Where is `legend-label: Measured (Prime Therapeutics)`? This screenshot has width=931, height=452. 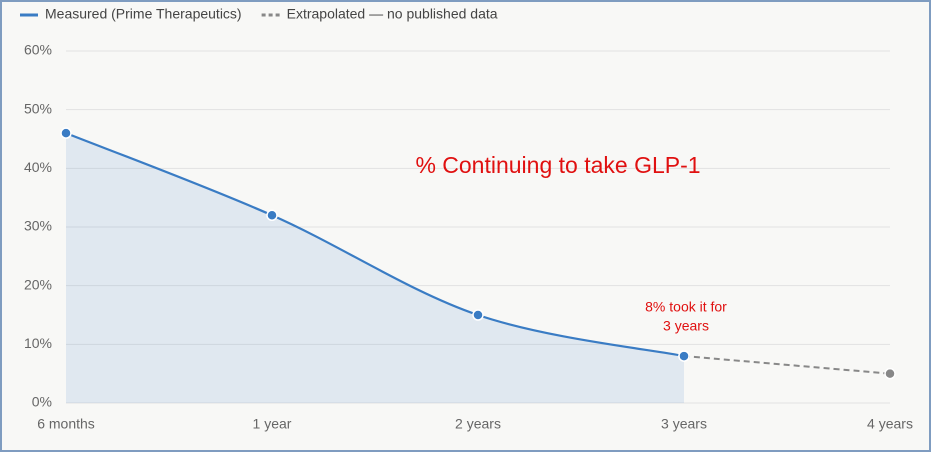 legend-label: Measured (Prime Therapeutics) is located at coordinates (143, 14).